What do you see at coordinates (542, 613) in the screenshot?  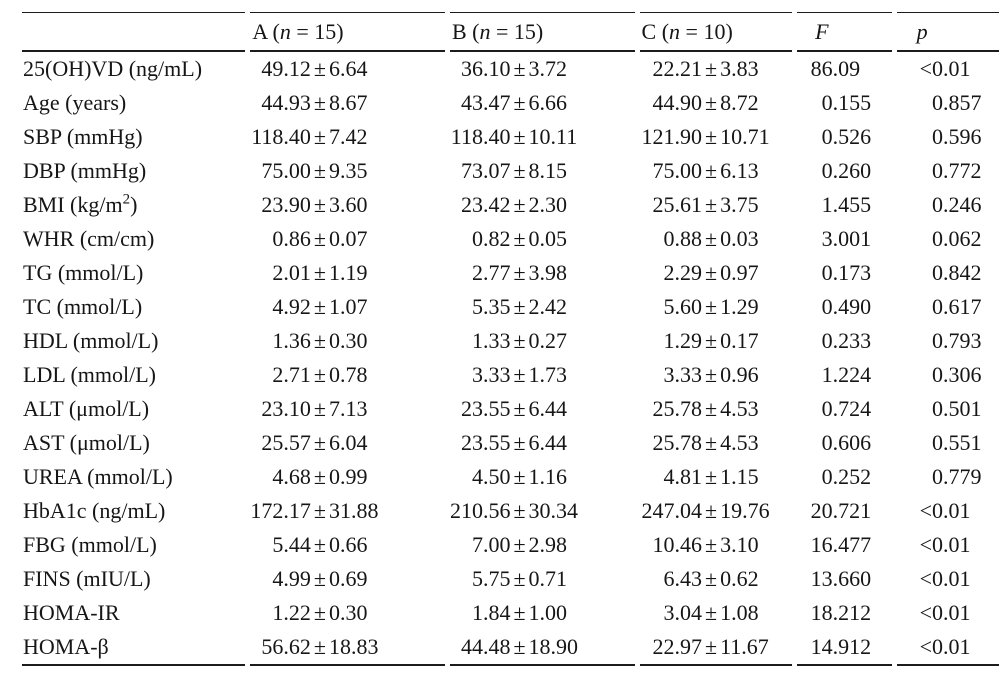 I see `cell-group-b: 1.84 ±1.00` at bounding box center [542, 613].